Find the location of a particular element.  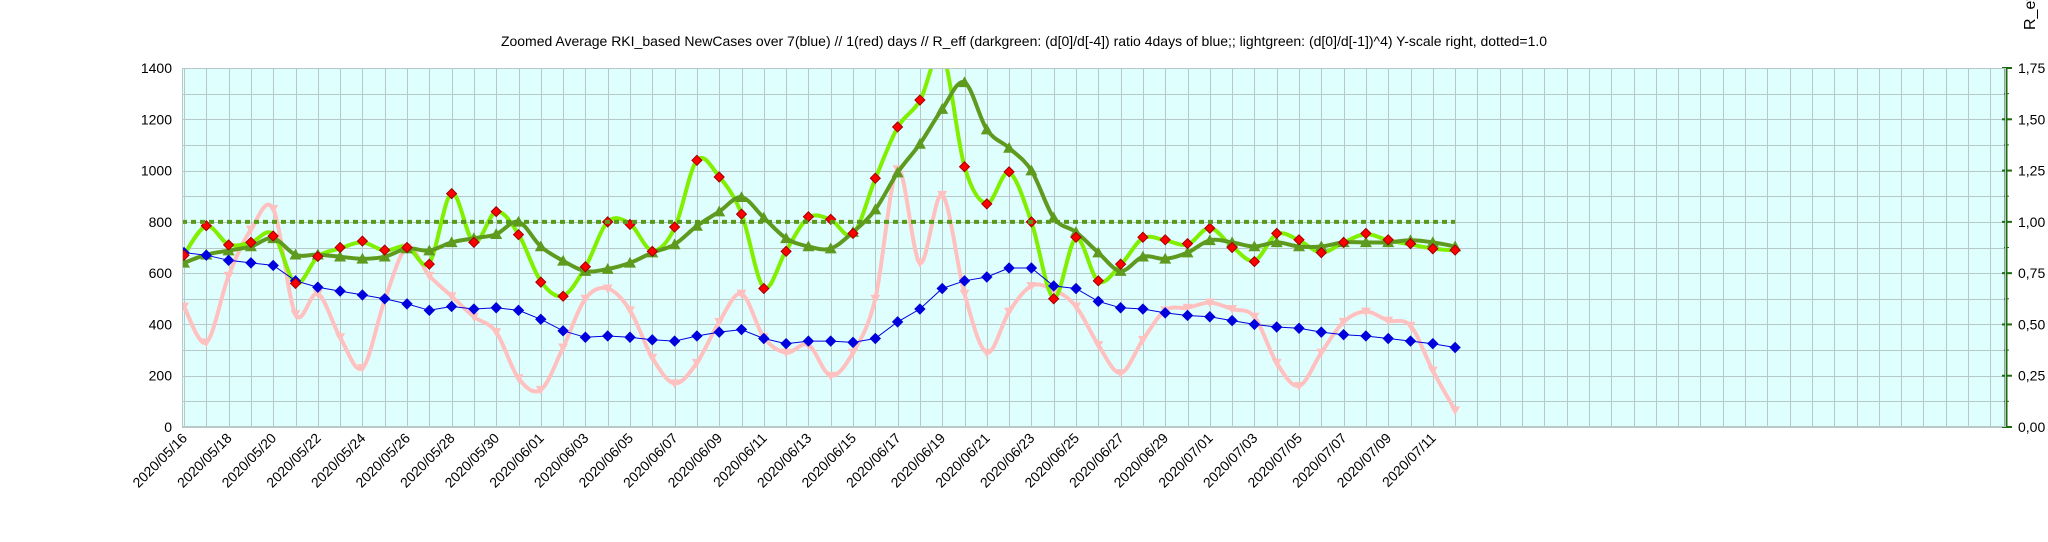

y-tick-label: 1000 is located at coordinates (156, 171).